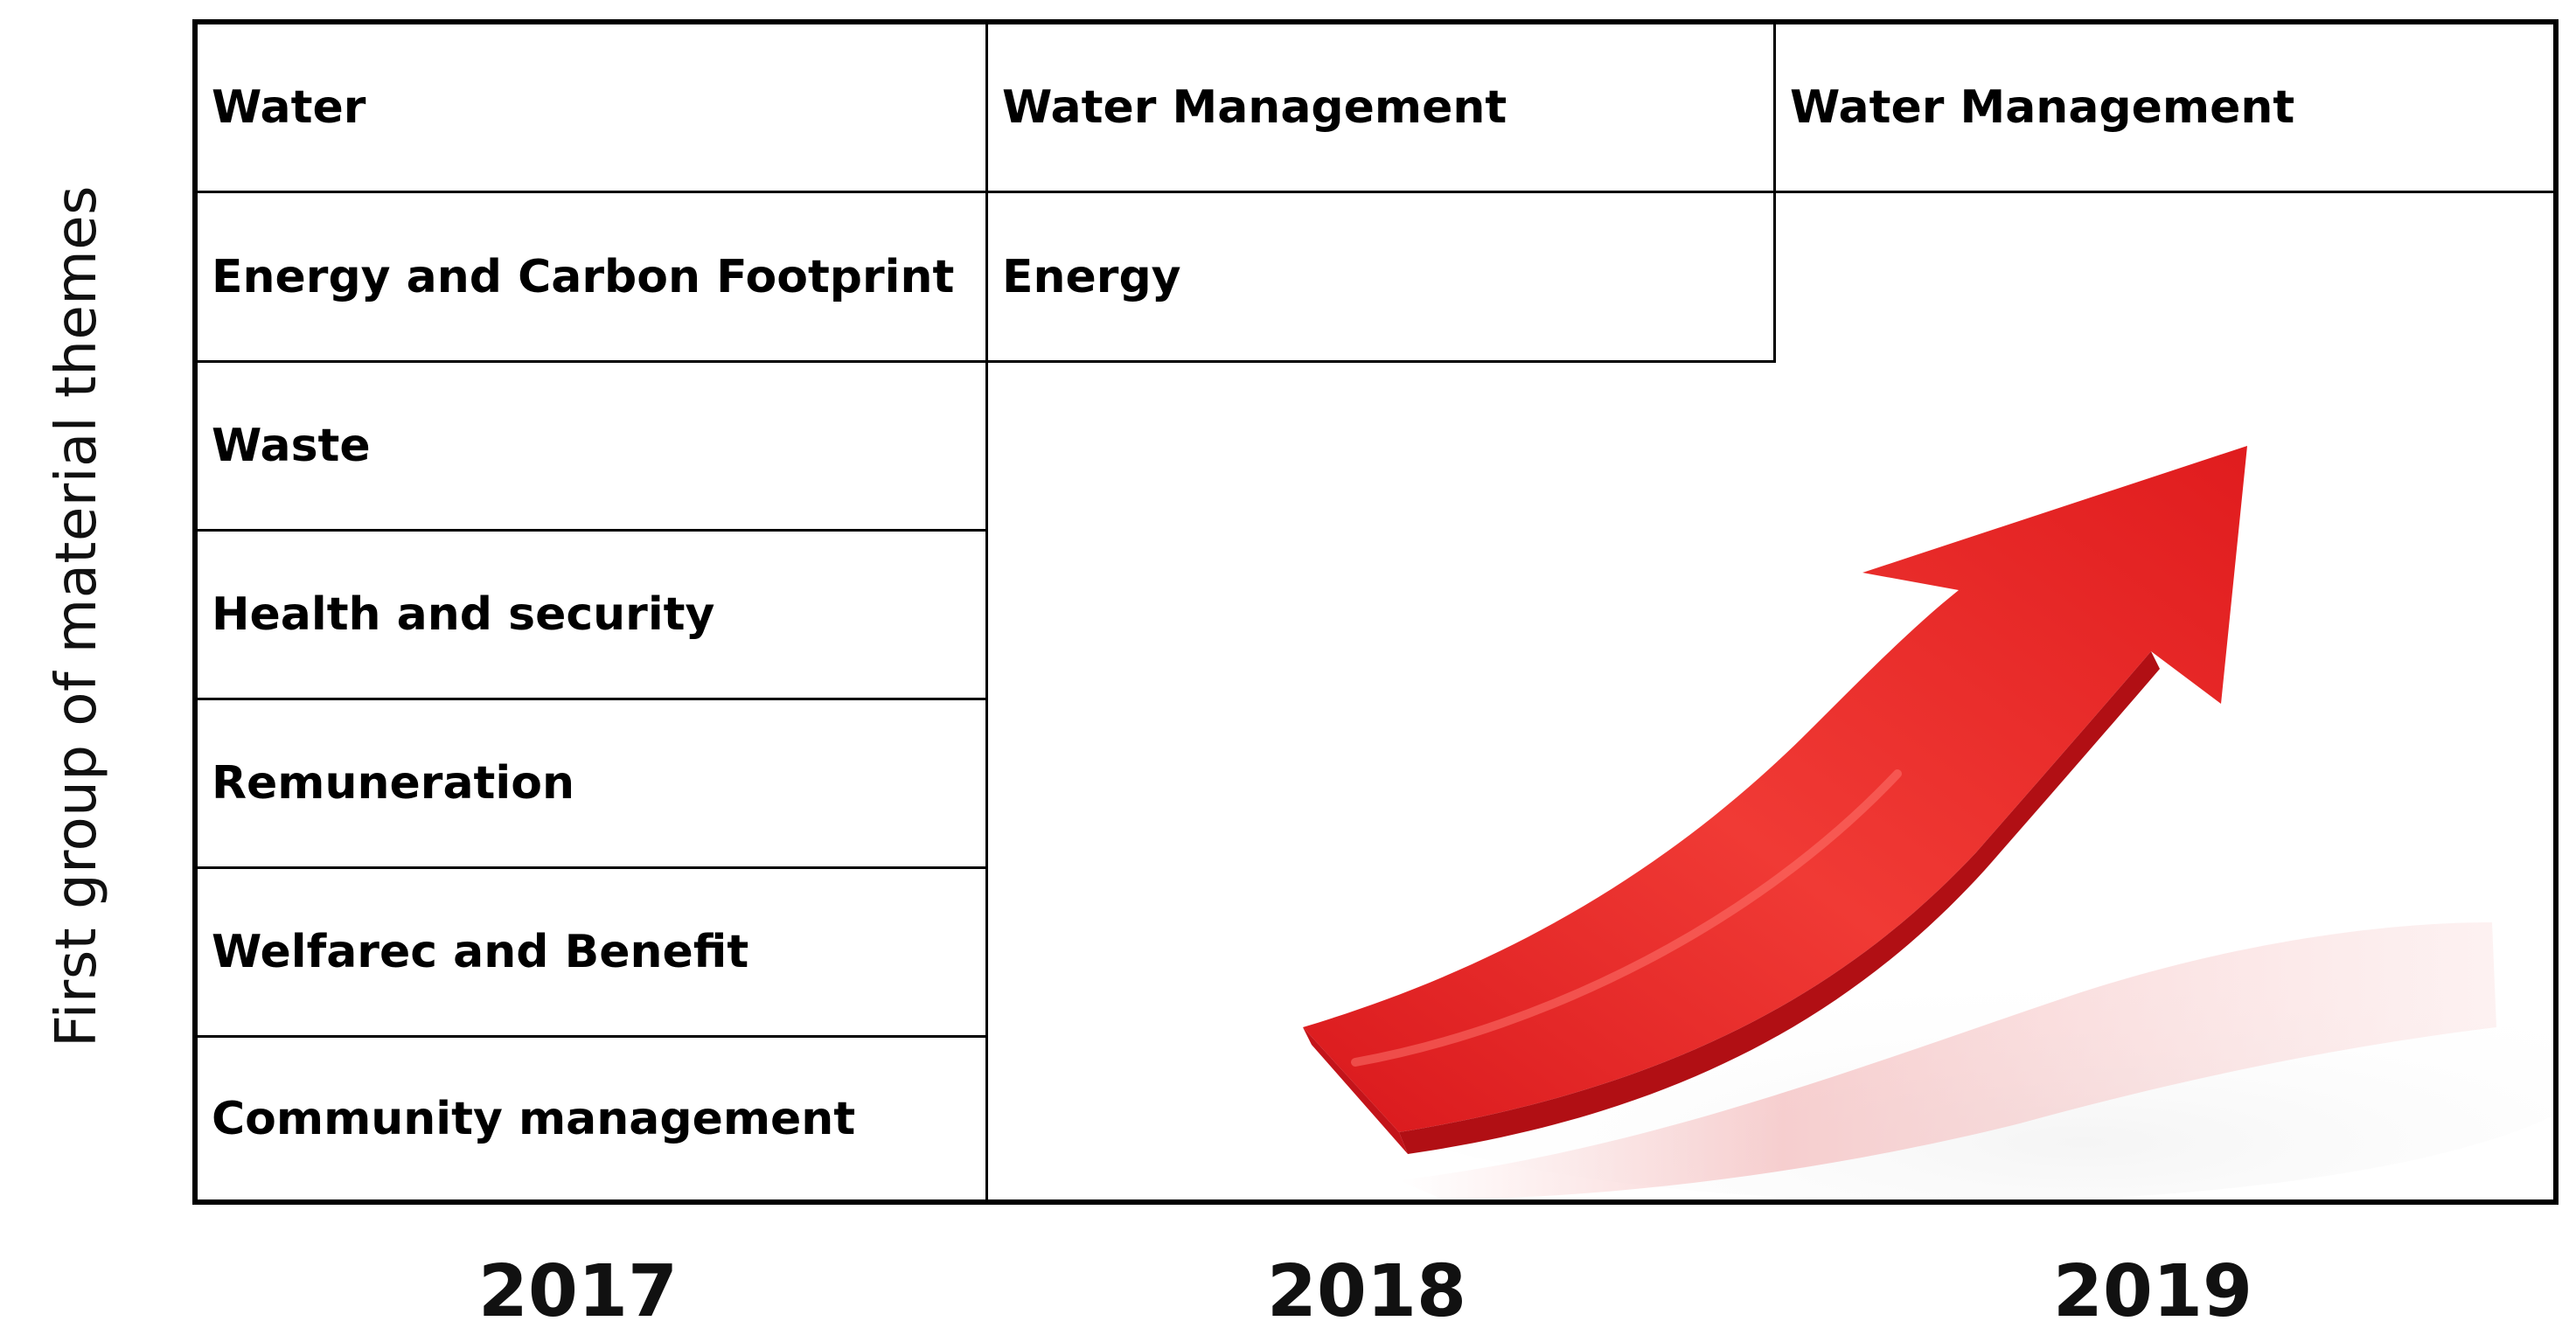 The height and width of the screenshot is (1335, 2576). What do you see at coordinates (593, 447) in the screenshot?
I see `cell-2017-3: Waste` at bounding box center [593, 447].